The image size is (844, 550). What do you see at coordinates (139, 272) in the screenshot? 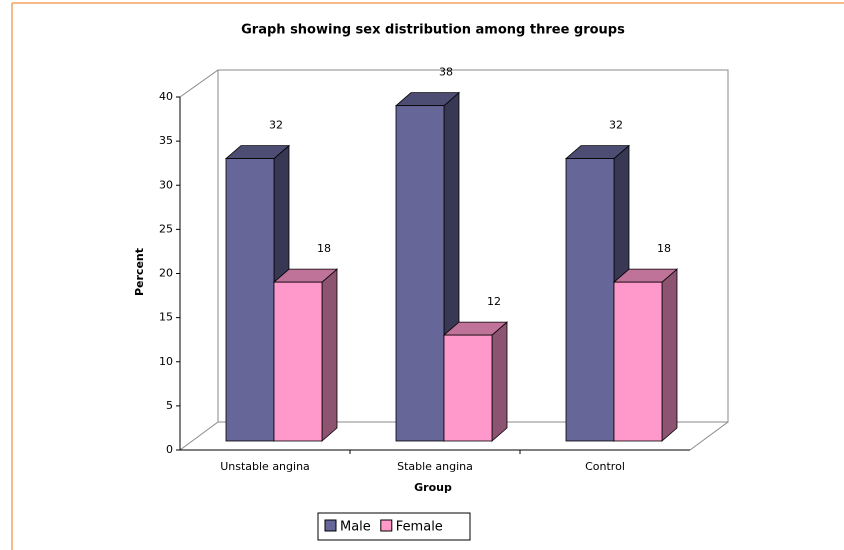
I see `y-axis-label: Percent` at bounding box center [139, 272].